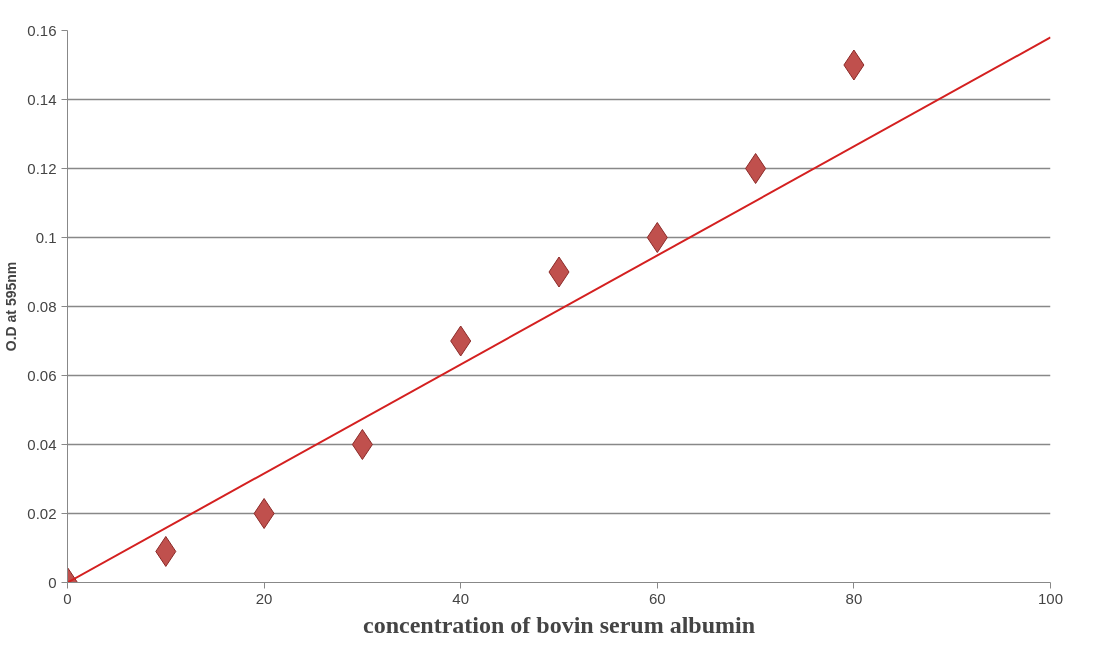 This screenshot has height=660, width=1108. I want to click on y-tick-label: 0, so click(52, 582).